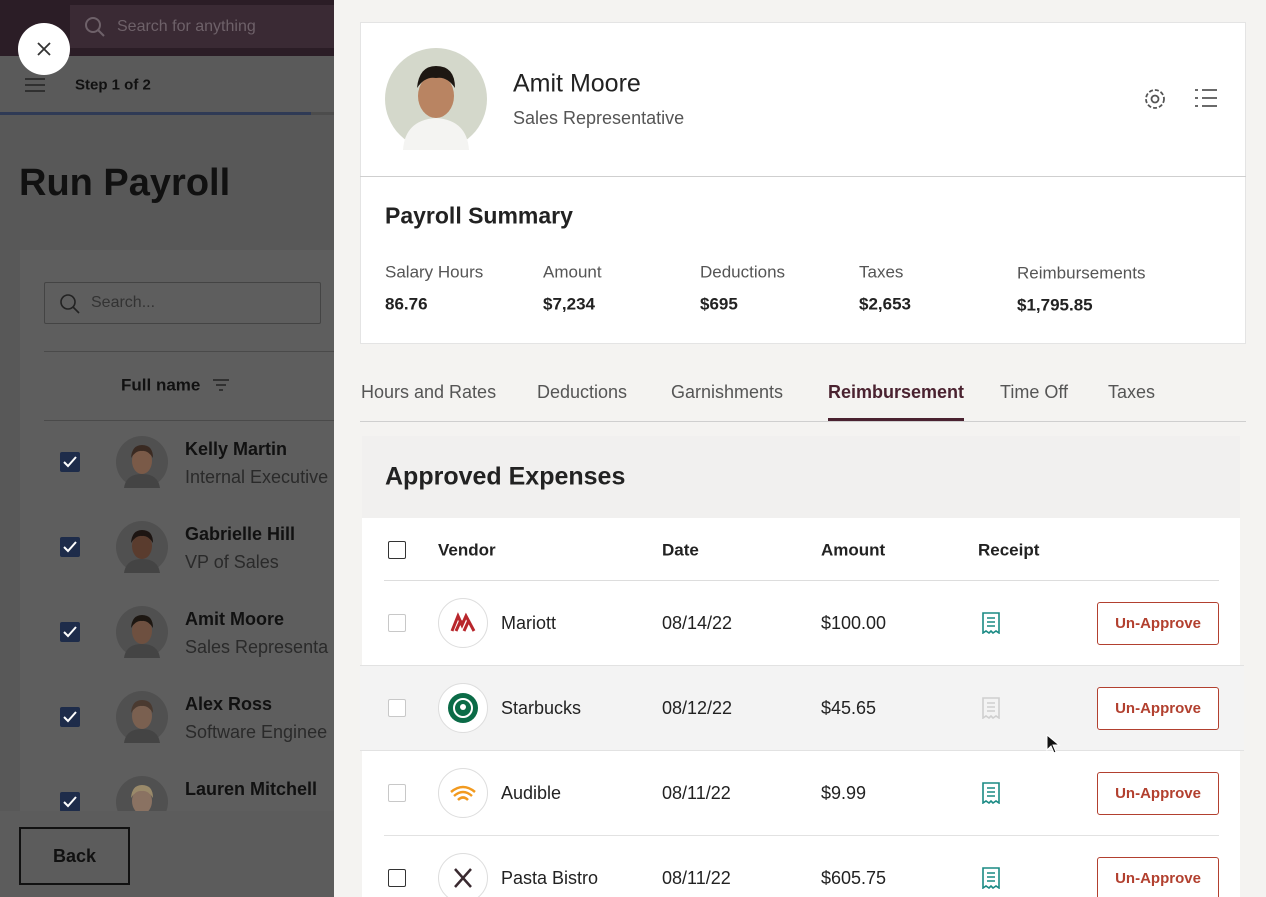  Describe the element at coordinates (467, 550) in the screenshot. I see `column-header: Vendor` at that location.